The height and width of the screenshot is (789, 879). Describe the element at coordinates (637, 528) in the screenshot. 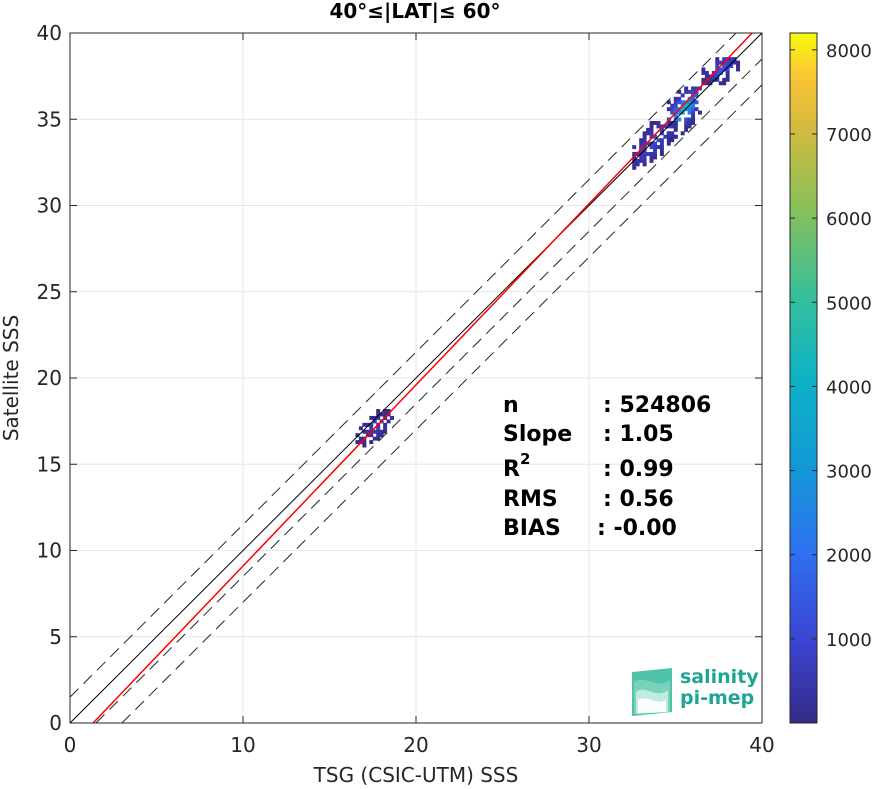

I see `stat-bias-value: : -0.00` at that location.